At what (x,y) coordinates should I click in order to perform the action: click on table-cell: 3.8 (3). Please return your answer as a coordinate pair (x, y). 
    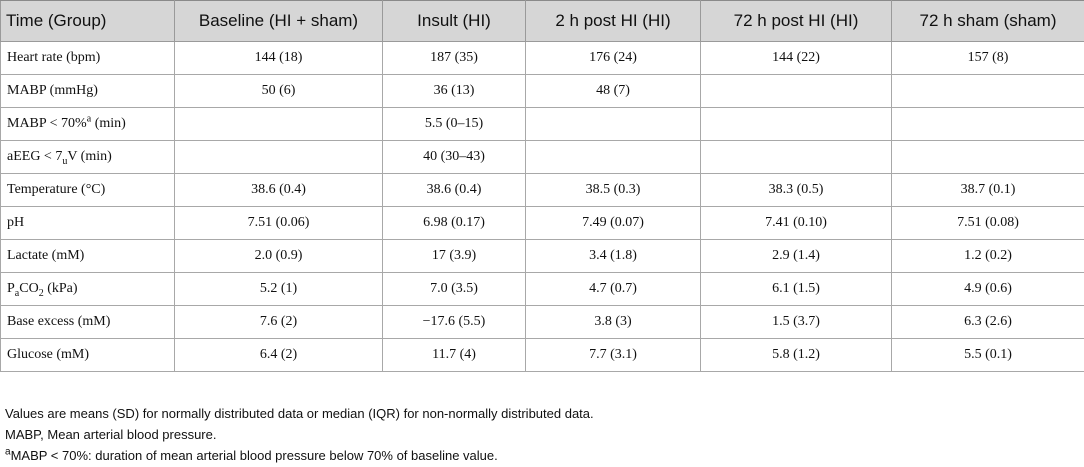
    Looking at the image, I should click on (613, 322).